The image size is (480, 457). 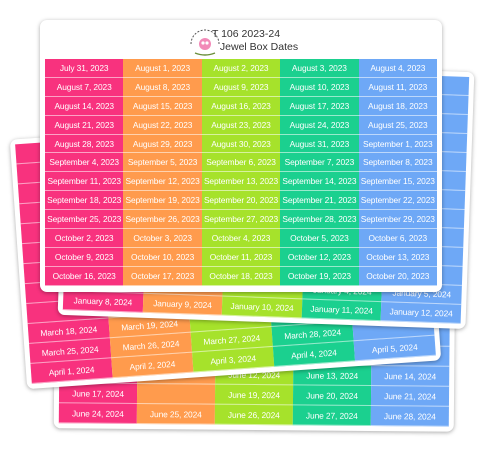 I want to click on date-sticker: June 25, 2024, so click(x=175, y=414).